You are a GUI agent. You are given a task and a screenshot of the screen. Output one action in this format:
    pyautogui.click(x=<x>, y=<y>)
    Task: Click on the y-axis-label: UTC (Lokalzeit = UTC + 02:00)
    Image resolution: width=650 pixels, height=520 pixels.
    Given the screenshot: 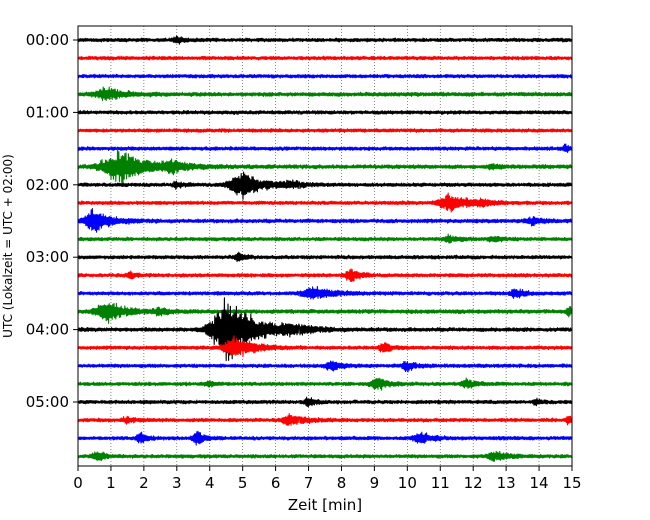 What is the action you would take?
    pyautogui.click(x=8, y=246)
    